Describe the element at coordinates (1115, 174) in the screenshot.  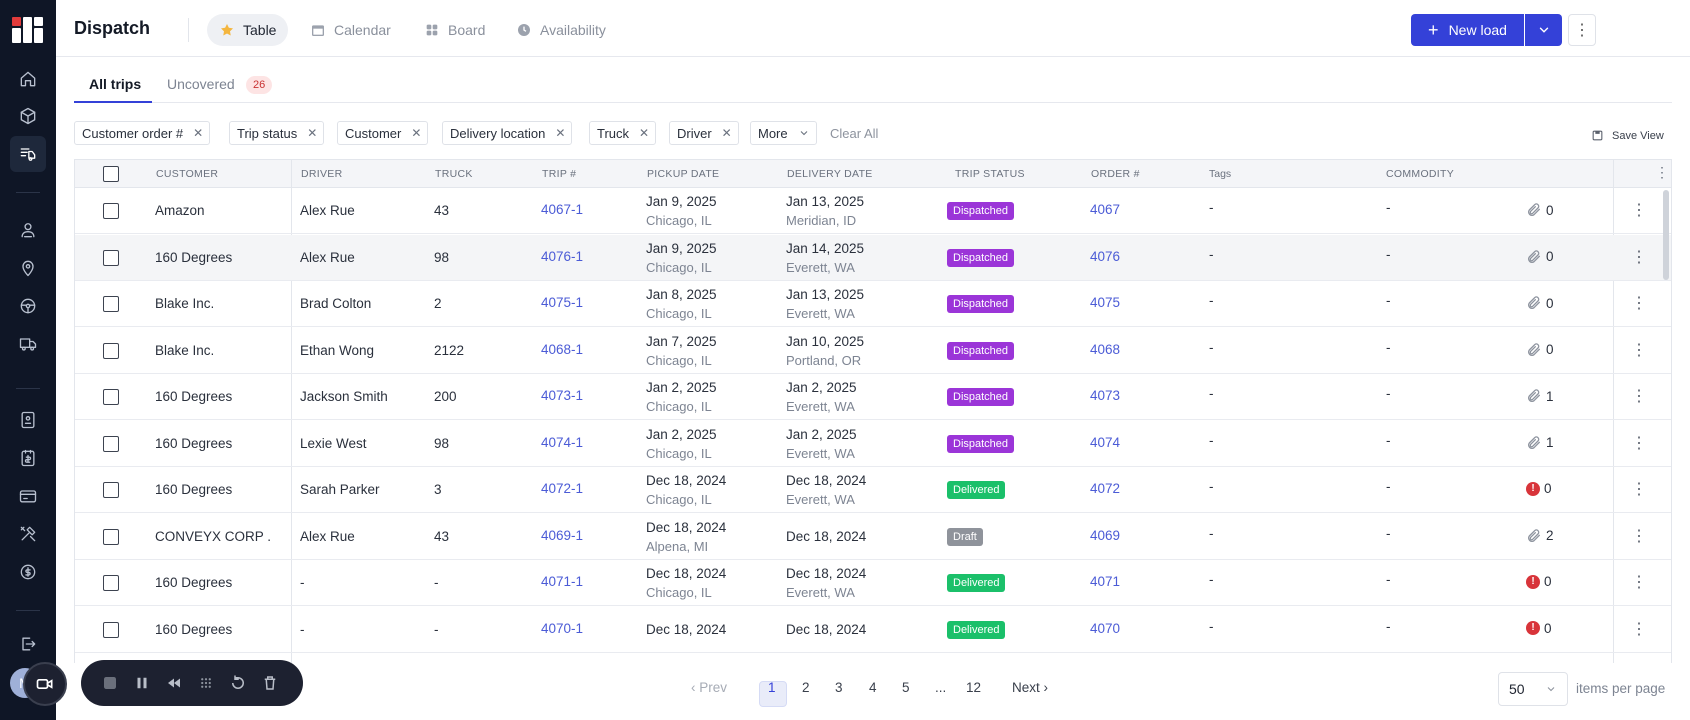
I see `column-header: ORDER #` at that location.